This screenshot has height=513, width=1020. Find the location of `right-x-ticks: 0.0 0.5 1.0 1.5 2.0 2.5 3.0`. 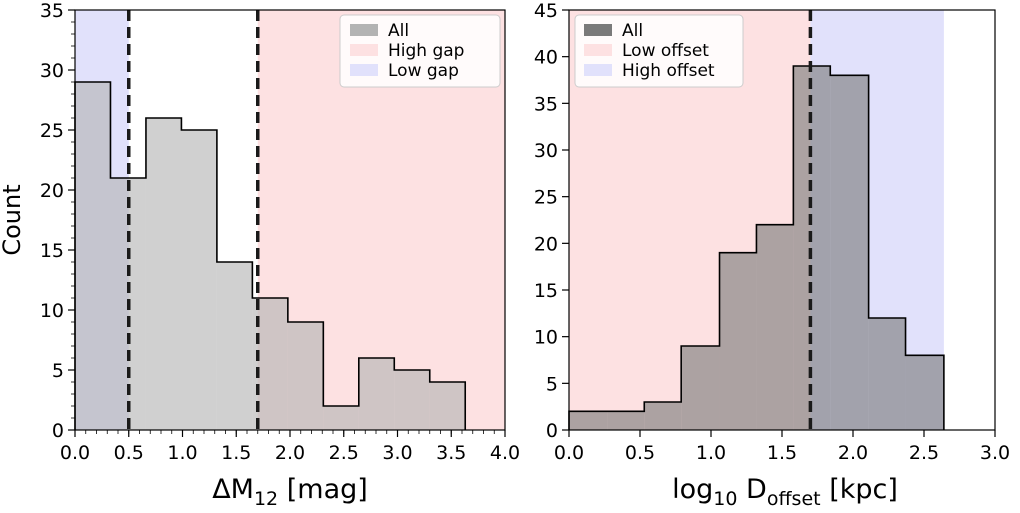

right-x-ticks: 0.0 0.5 1.0 1.5 2.0 2.5 3.0 is located at coordinates (782, 447).